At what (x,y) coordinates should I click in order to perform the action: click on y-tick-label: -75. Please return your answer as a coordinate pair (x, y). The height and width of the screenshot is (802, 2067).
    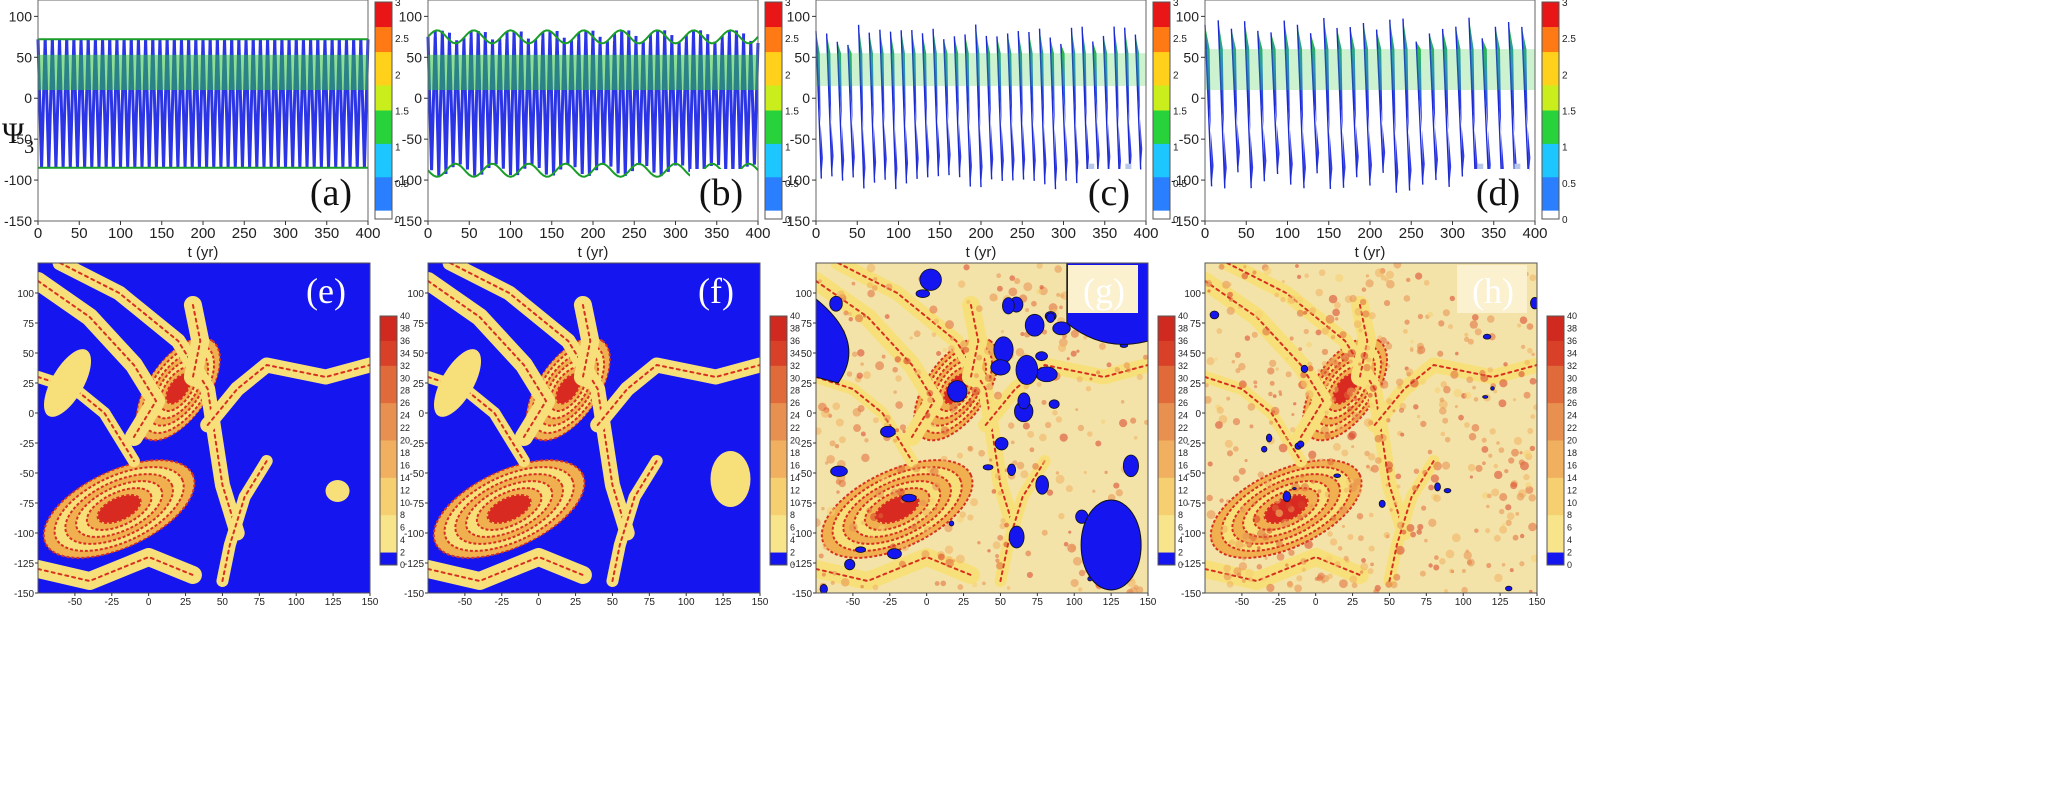
    Looking at the image, I should click on (417, 504).